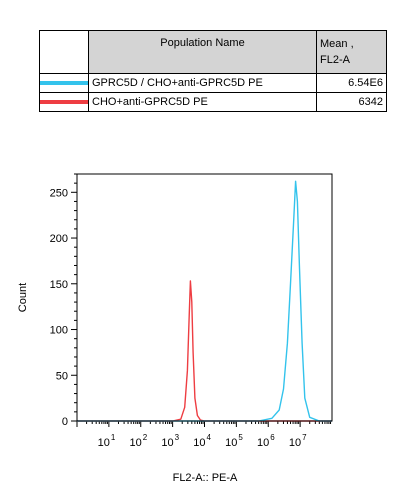 Image resolution: width=418 pixels, height=495 pixels. What do you see at coordinates (59, 239) in the screenshot?
I see `y-tick-label: 200` at bounding box center [59, 239].